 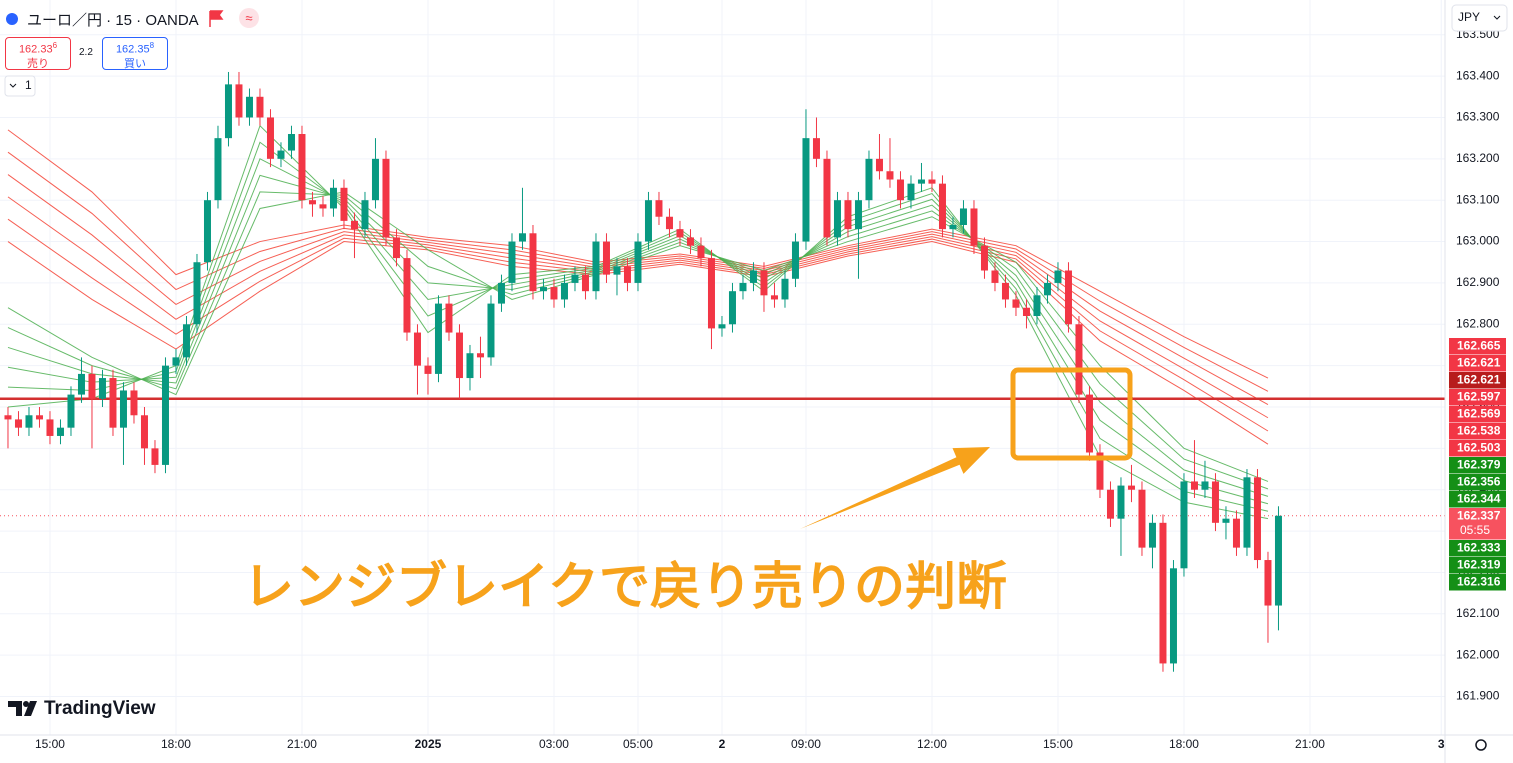 I want to click on currency: JPY, so click(x=1469, y=17).